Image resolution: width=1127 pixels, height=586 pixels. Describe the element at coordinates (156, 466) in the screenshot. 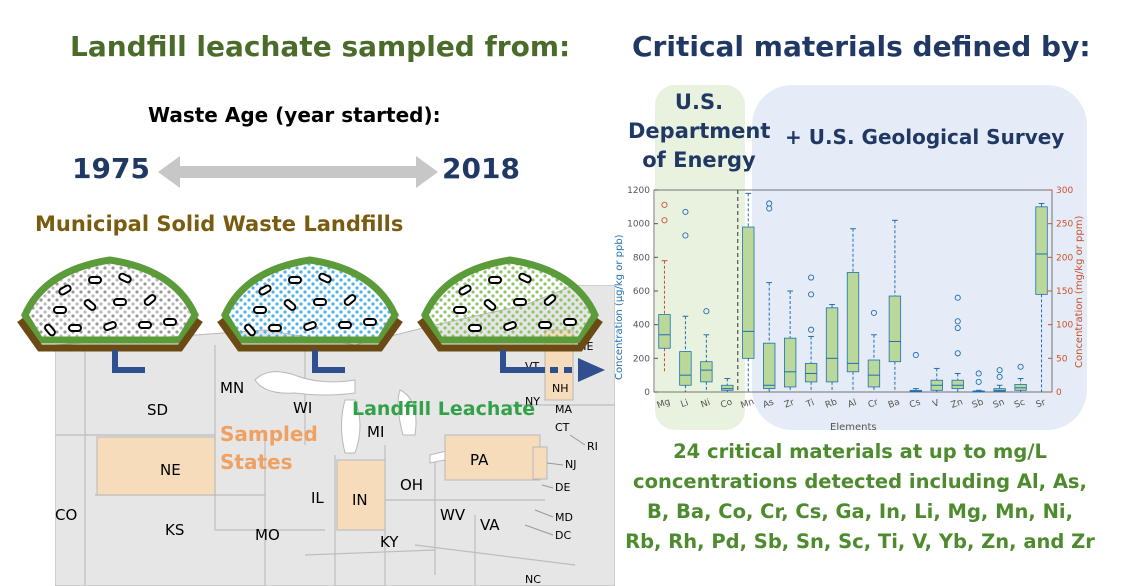

I see `state-ne` at that location.